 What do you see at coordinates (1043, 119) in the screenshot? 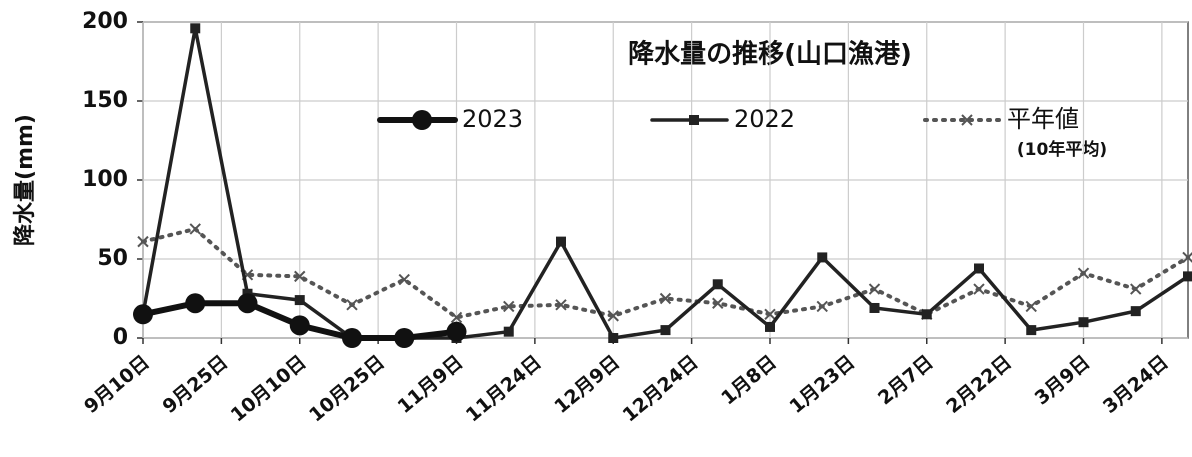
I see `legend-label: 平年値` at bounding box center [1043, 119].